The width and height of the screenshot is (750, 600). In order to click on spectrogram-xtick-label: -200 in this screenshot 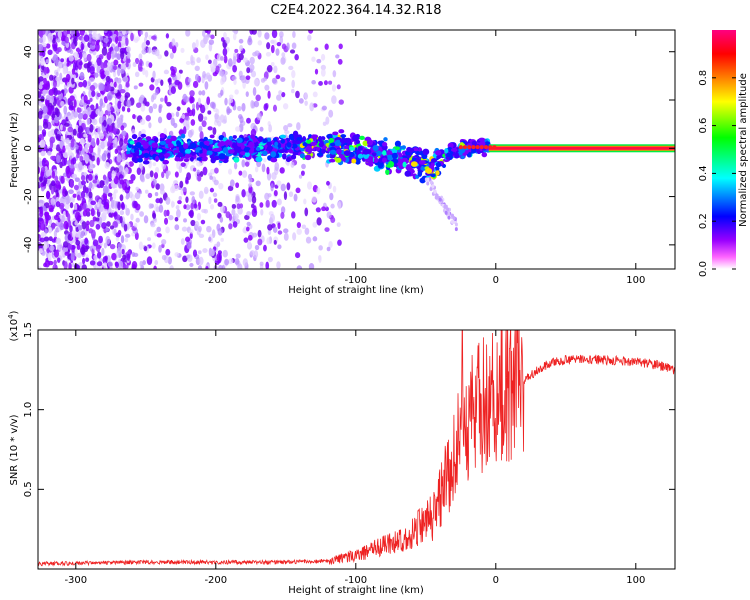, I will do `click(215, 280)`.